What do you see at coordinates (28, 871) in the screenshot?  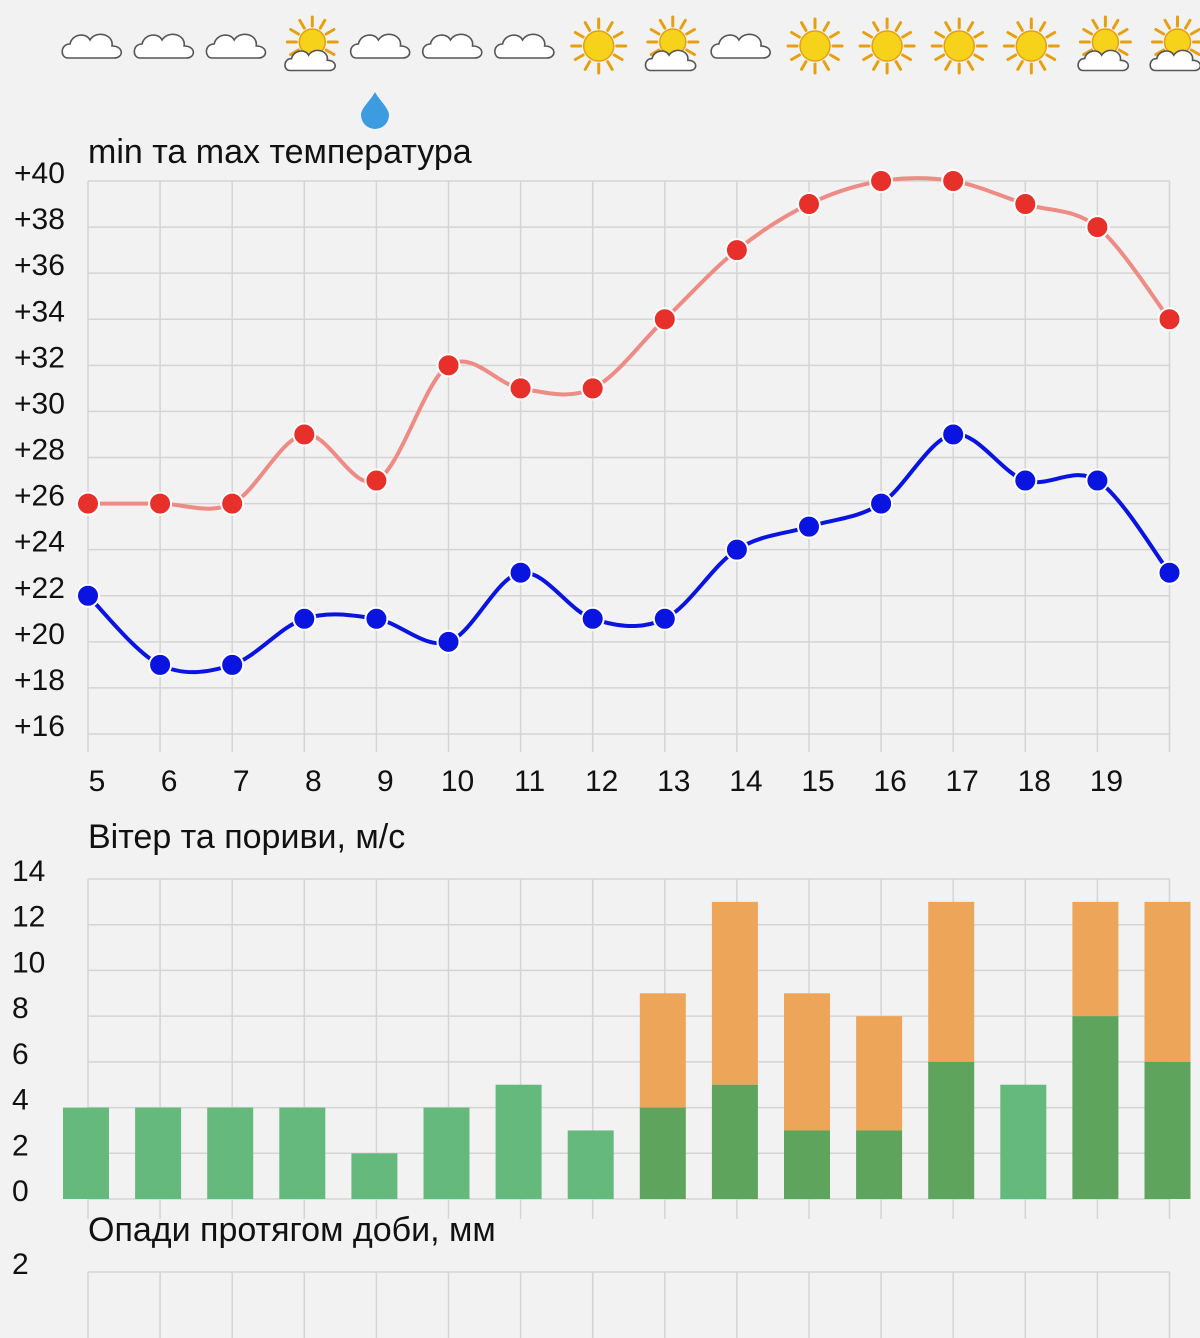 I see `wind-y-tick: 14` at bounding box center [28, 871].